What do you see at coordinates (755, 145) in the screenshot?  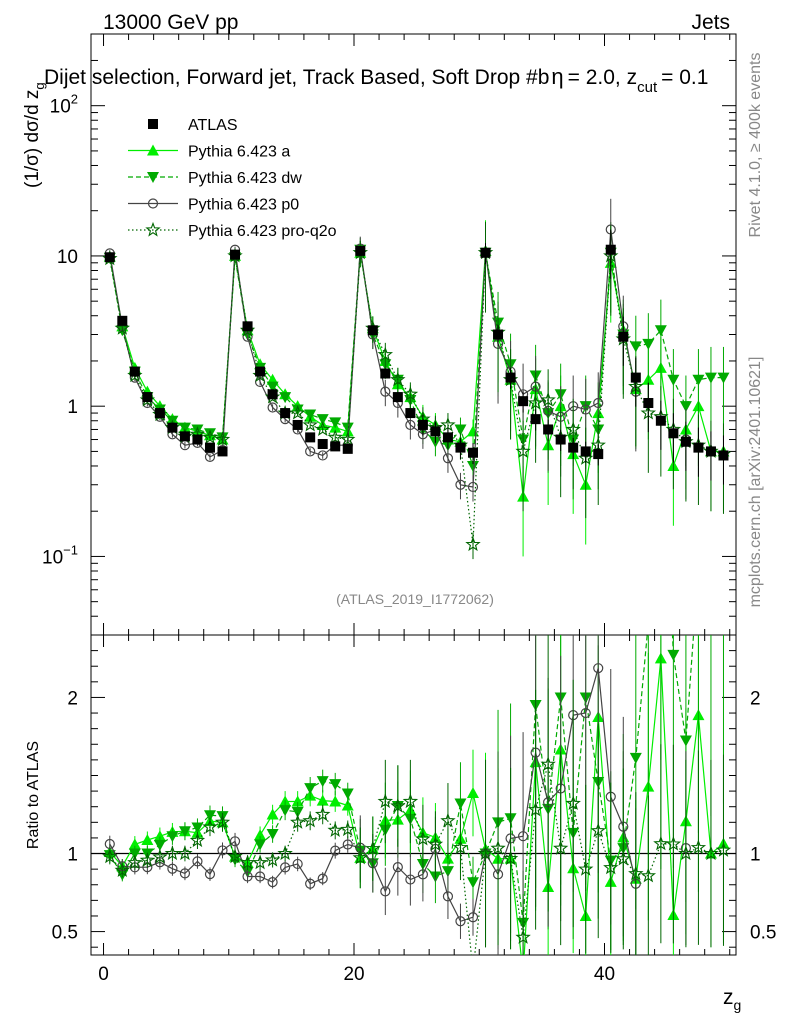 I see `rivet-version-label: Rivet 4.1.0, ≥ 400k events` at bounding box center [755, 145].